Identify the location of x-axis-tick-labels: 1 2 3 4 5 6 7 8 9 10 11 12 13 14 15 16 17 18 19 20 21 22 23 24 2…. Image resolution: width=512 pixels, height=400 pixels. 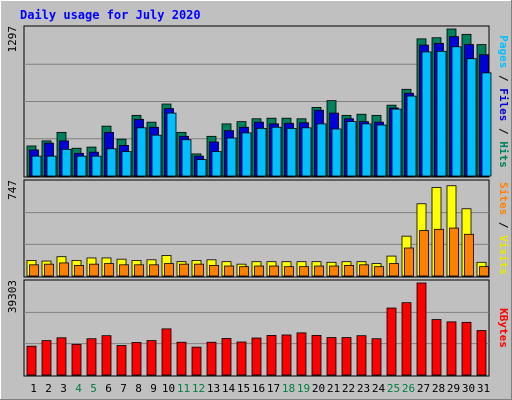
(260, 388).